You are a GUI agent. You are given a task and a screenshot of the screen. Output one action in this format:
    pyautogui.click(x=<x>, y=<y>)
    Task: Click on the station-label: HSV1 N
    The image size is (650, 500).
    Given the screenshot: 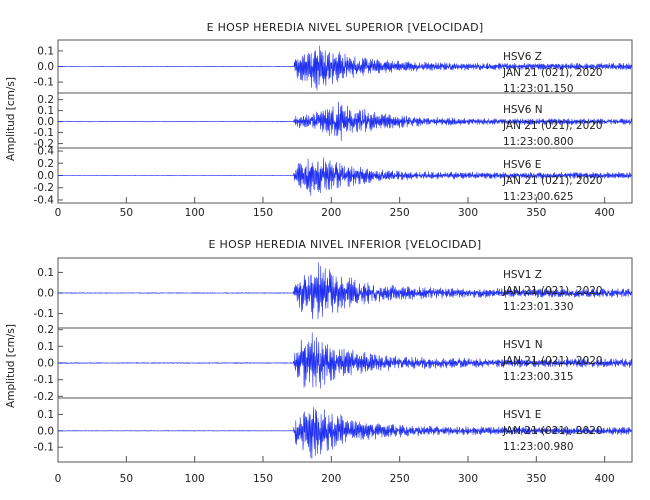 What is the action you would take?
    pyautogui.click(x=523, y=345)
    